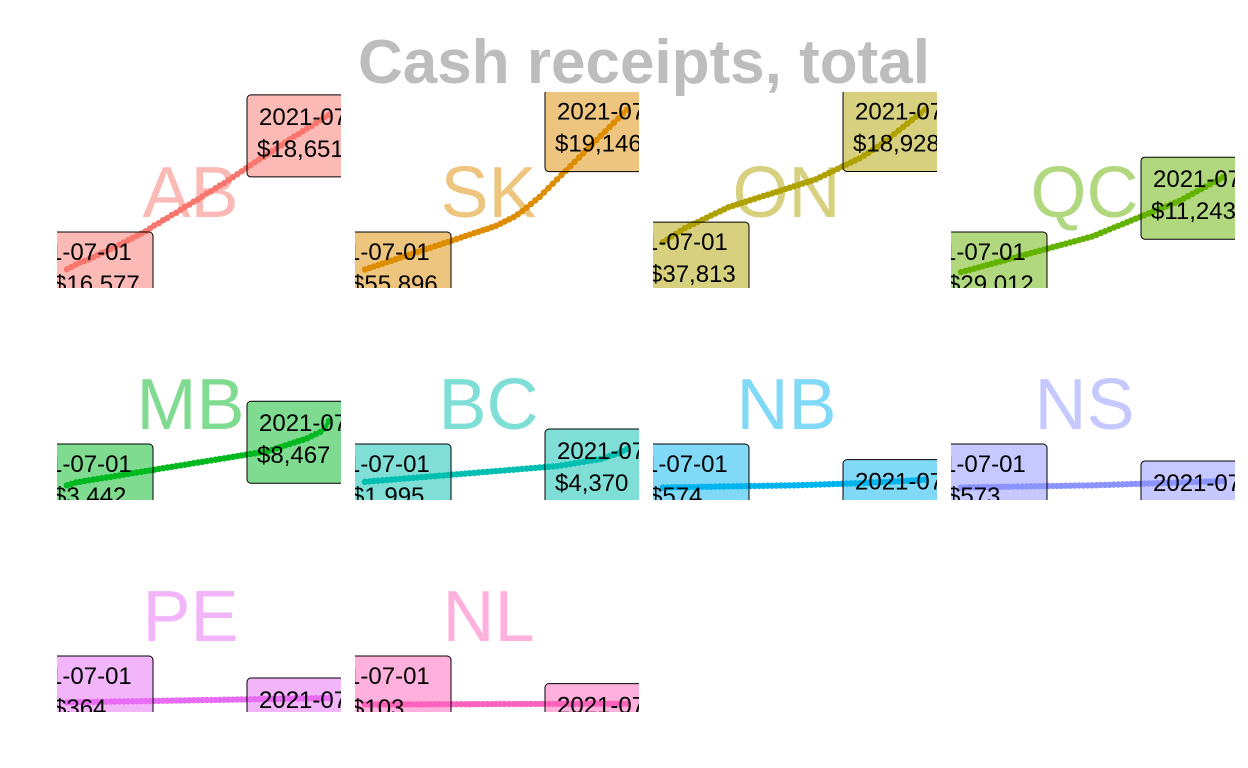 The width and height of the screenshot is (1248, 768). What do you see at coordinates (973, 496) in the screenshot?
I see `start-value-label: $573` at bounding box center [973, 496].